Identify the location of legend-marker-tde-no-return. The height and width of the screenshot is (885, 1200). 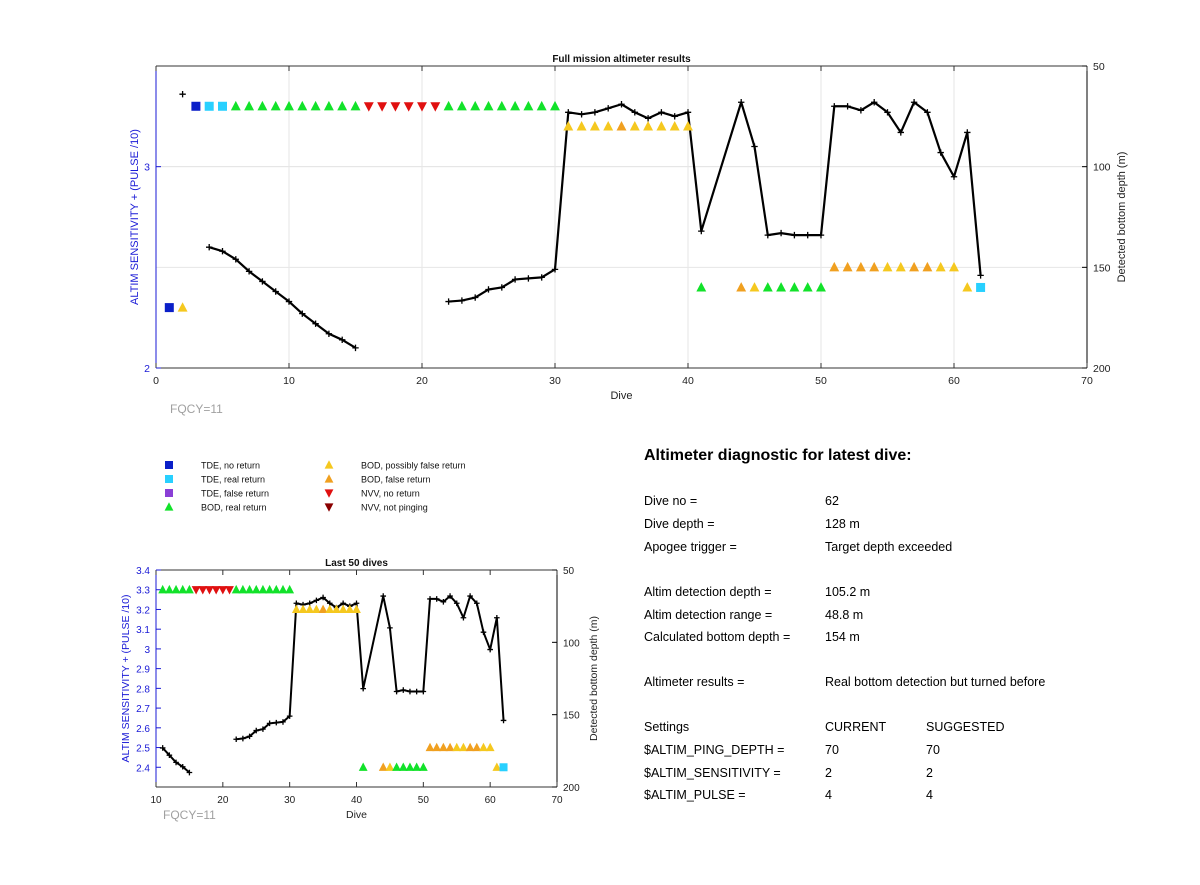
(169, 465).